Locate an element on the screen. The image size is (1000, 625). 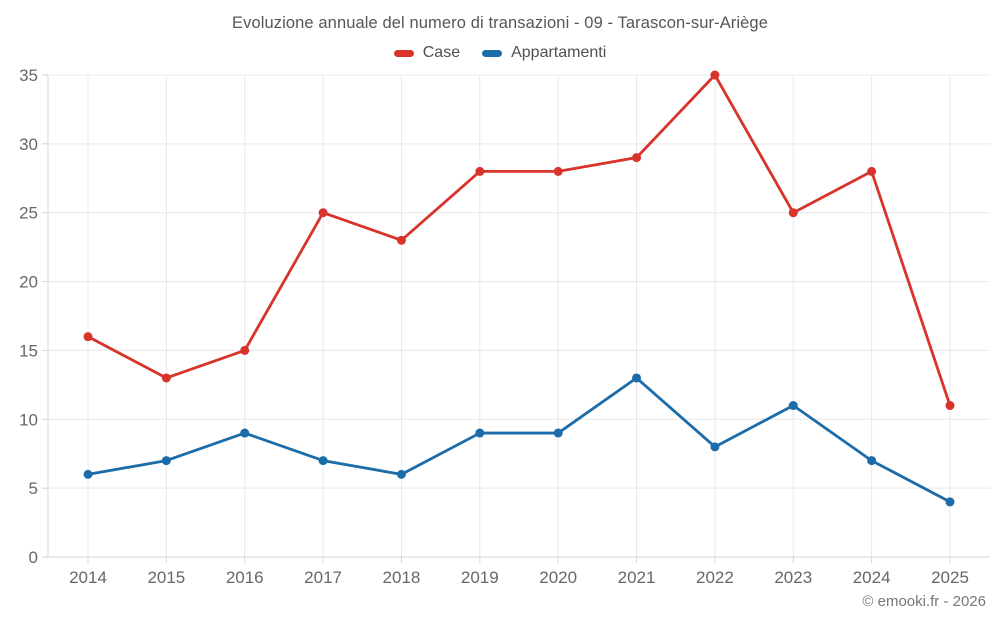
data-point-case-2017 is located at coordinates (323, 213).